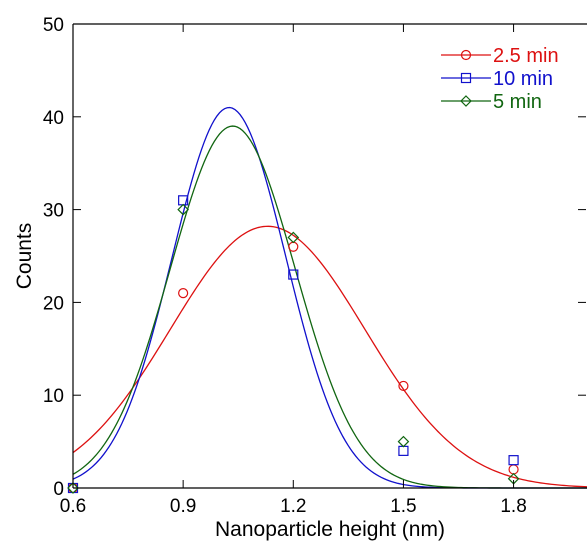  I want to click on y-tick-label: 40, so click(53, 118).